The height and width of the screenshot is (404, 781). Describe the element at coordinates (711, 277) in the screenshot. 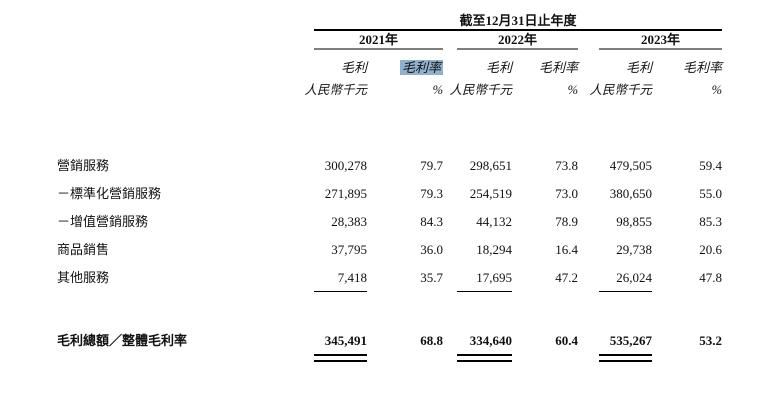

I see `value-cell: 47.8` at that location.